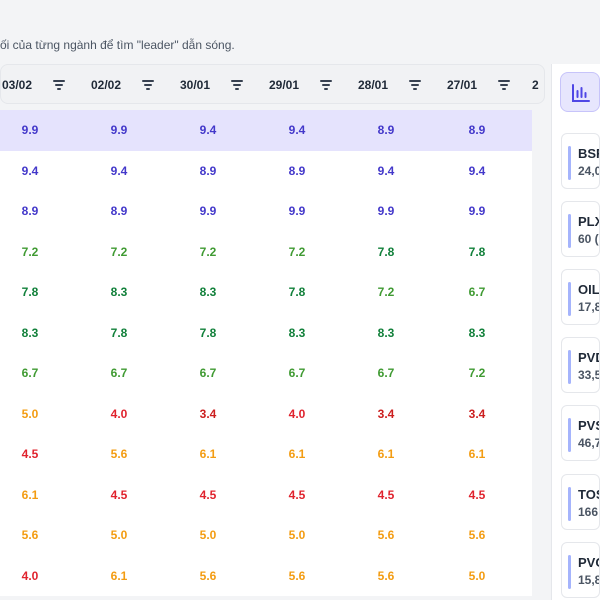  What do you see at coordinates (266, 413) in the screenshot?
I see `table-row: 5.0 4.0 3.4 4.0 3.4 3.4` at bounding box center [266, 413].